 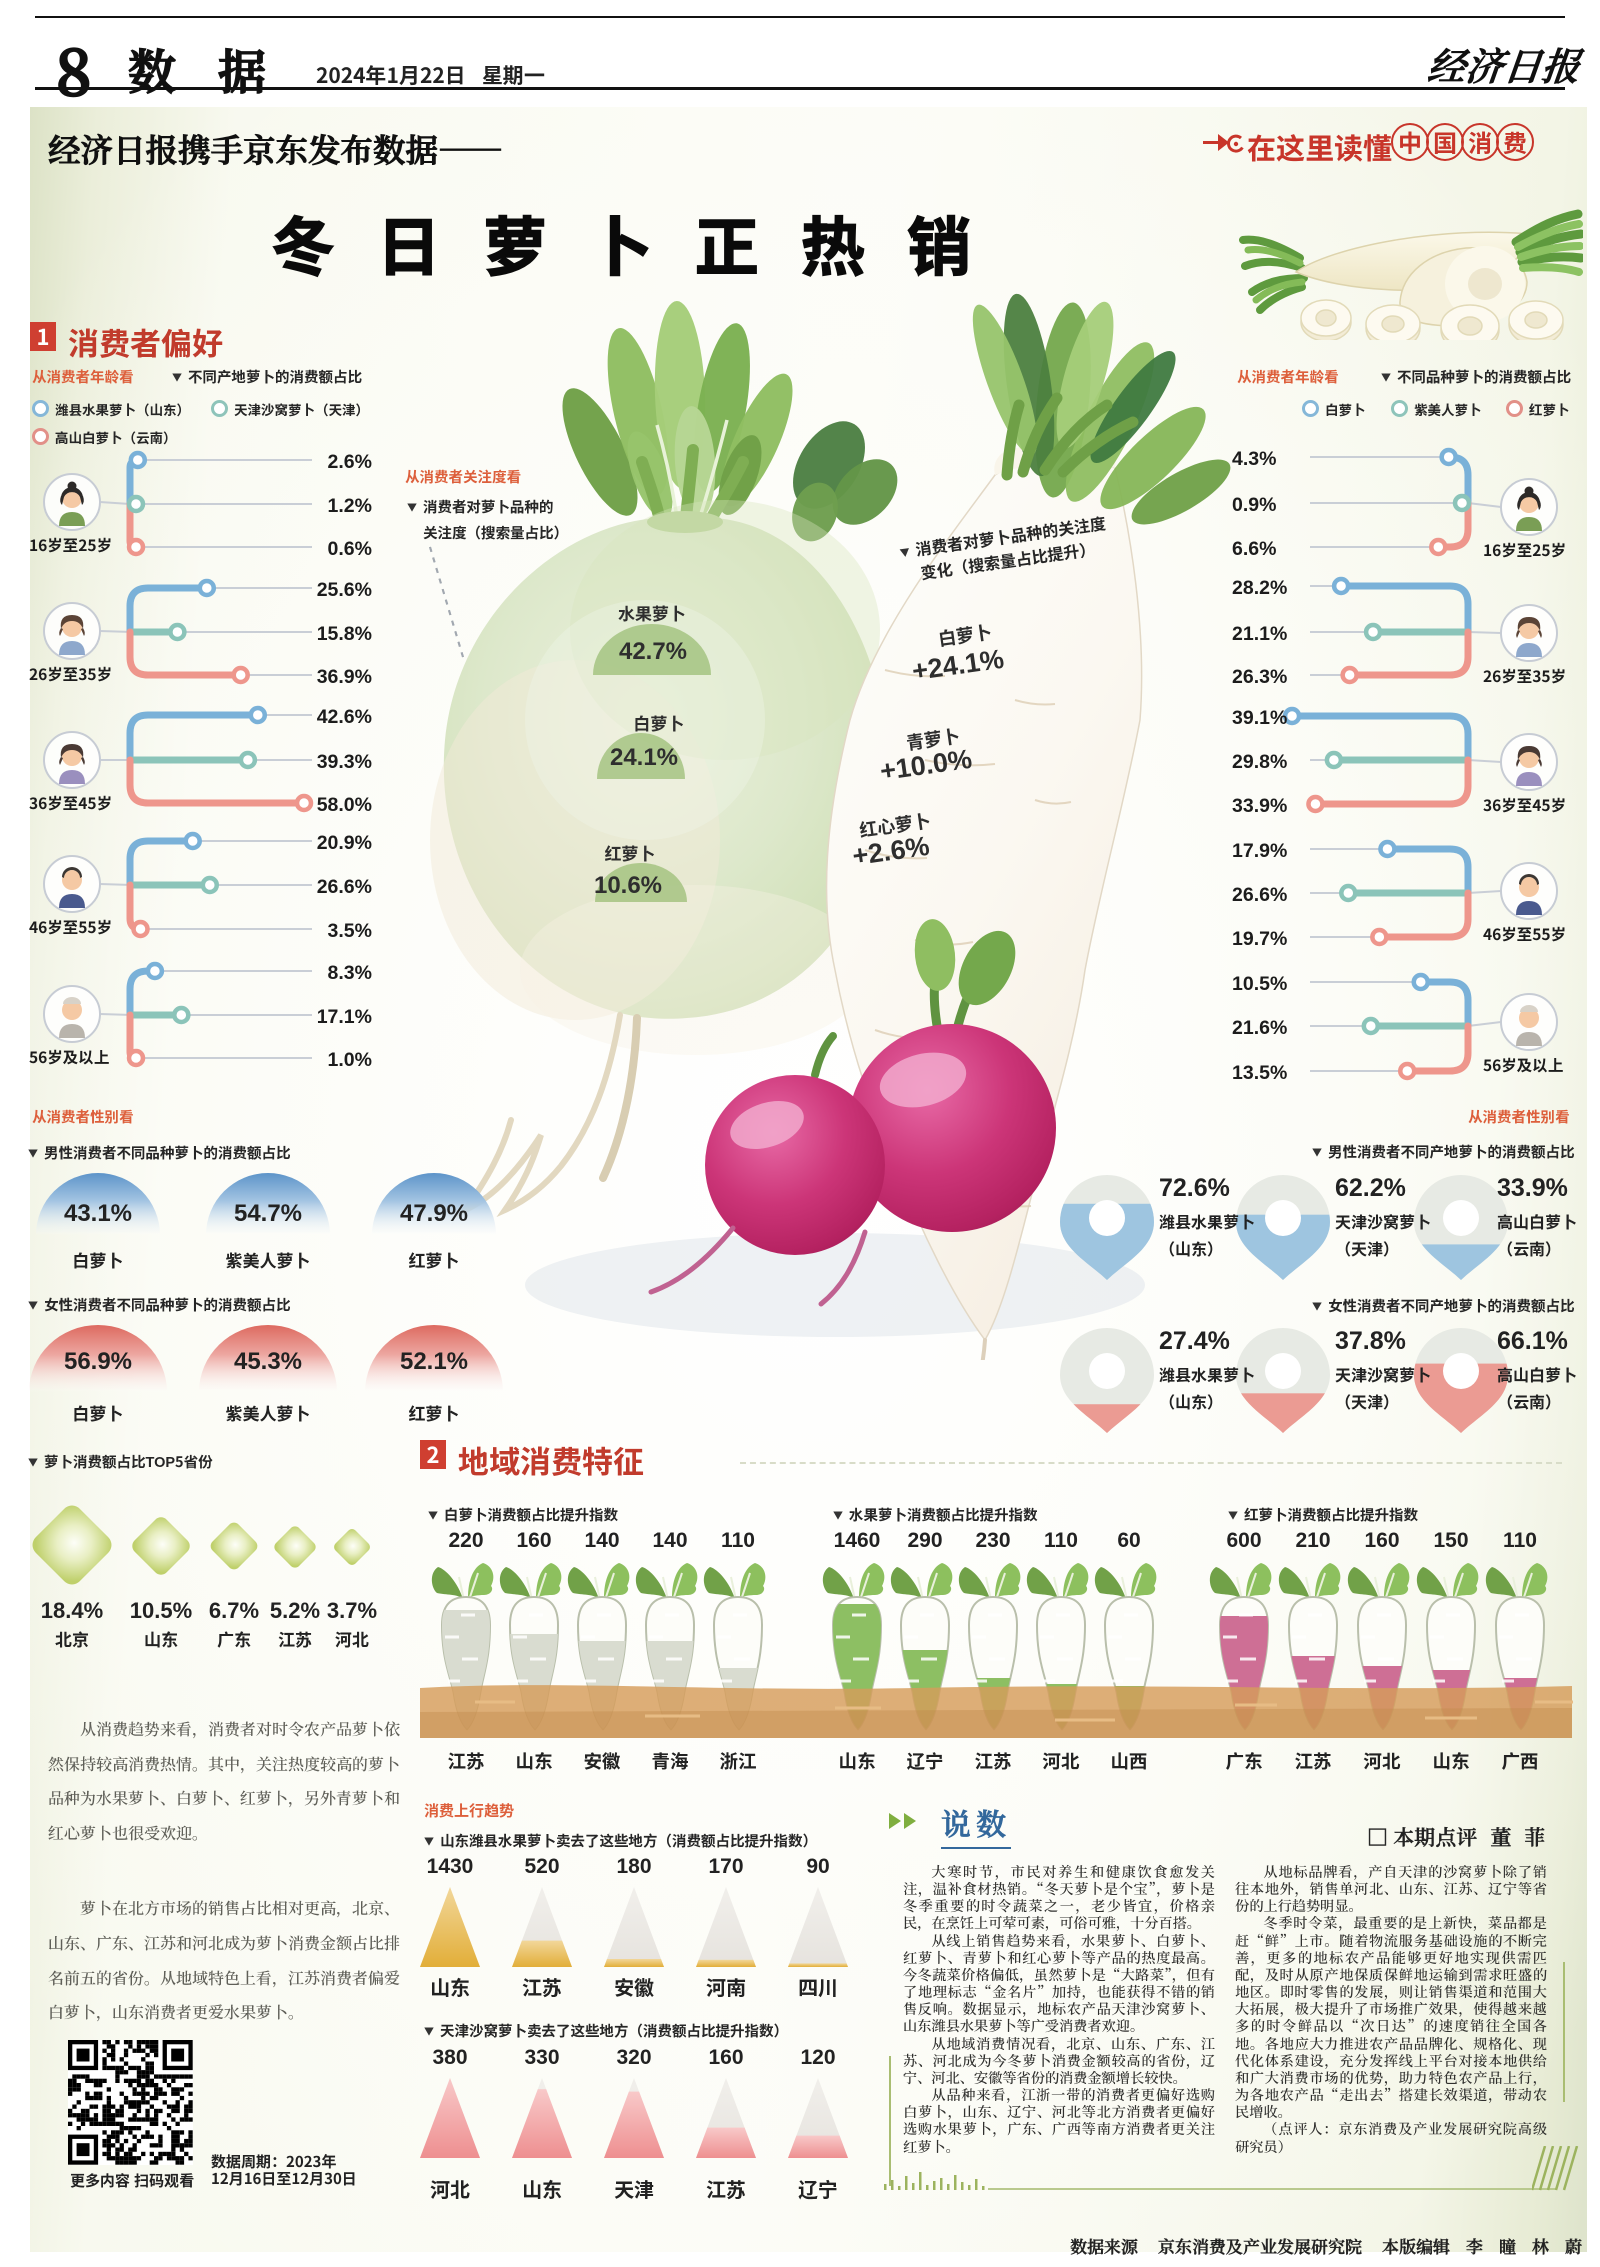 What do you see at coordinates (350, 462) in the screenshot?
I see `svg-text: 2.6%` at bounding box center [350, 462].